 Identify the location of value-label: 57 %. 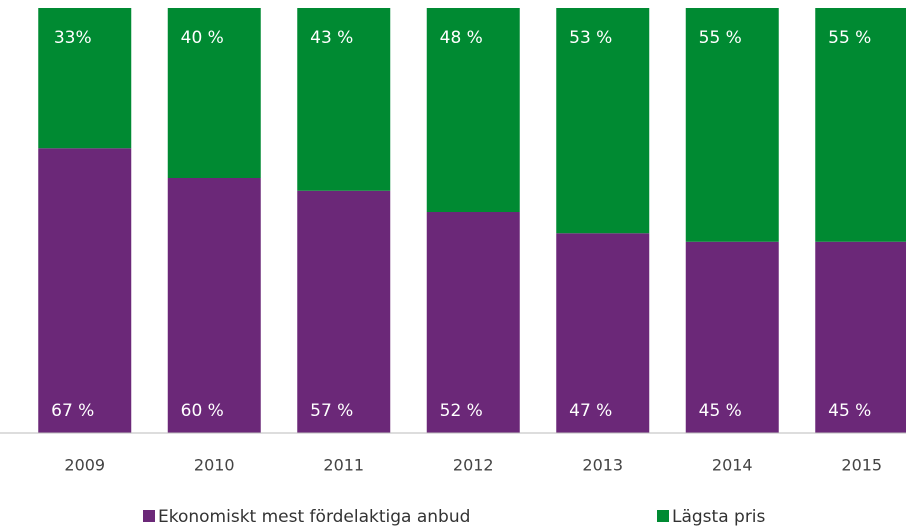
(331, 411).